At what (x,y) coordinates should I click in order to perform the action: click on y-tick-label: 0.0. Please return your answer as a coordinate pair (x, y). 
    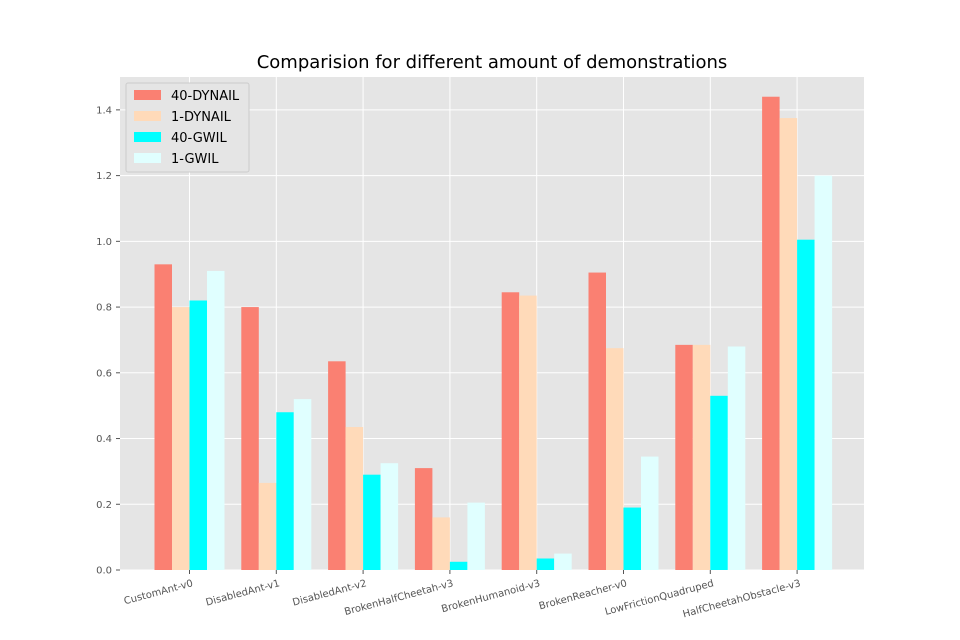
    Looking at the image, I should click on (104, 571).